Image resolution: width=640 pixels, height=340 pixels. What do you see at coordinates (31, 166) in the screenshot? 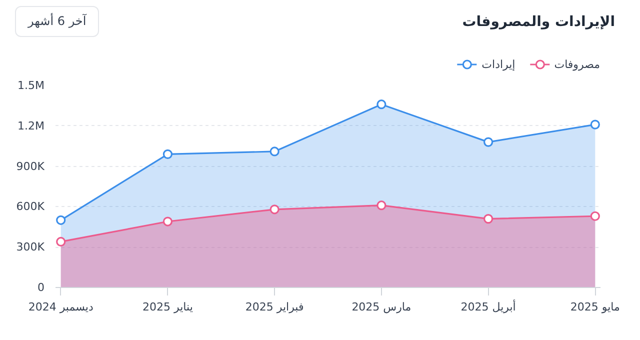
I see `y-tick-label: 900K` at bounding box center [31, 166].